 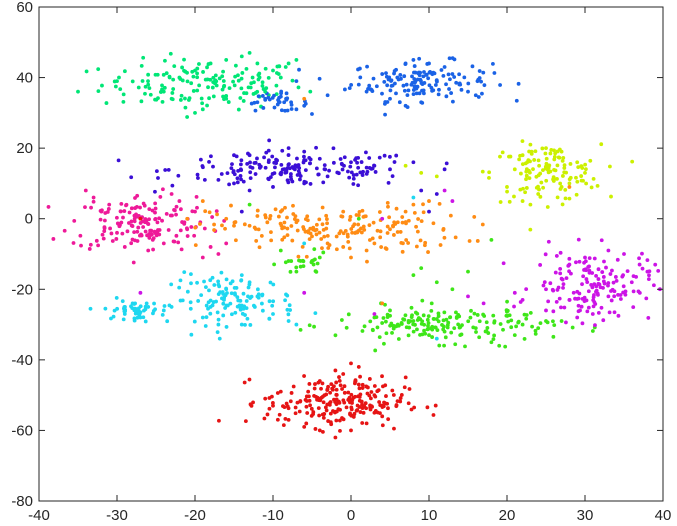 What do you see at coordinates (39, 515) in the screenshot?
I see `x-tick-label: -40` at bounding box center [39, 515].